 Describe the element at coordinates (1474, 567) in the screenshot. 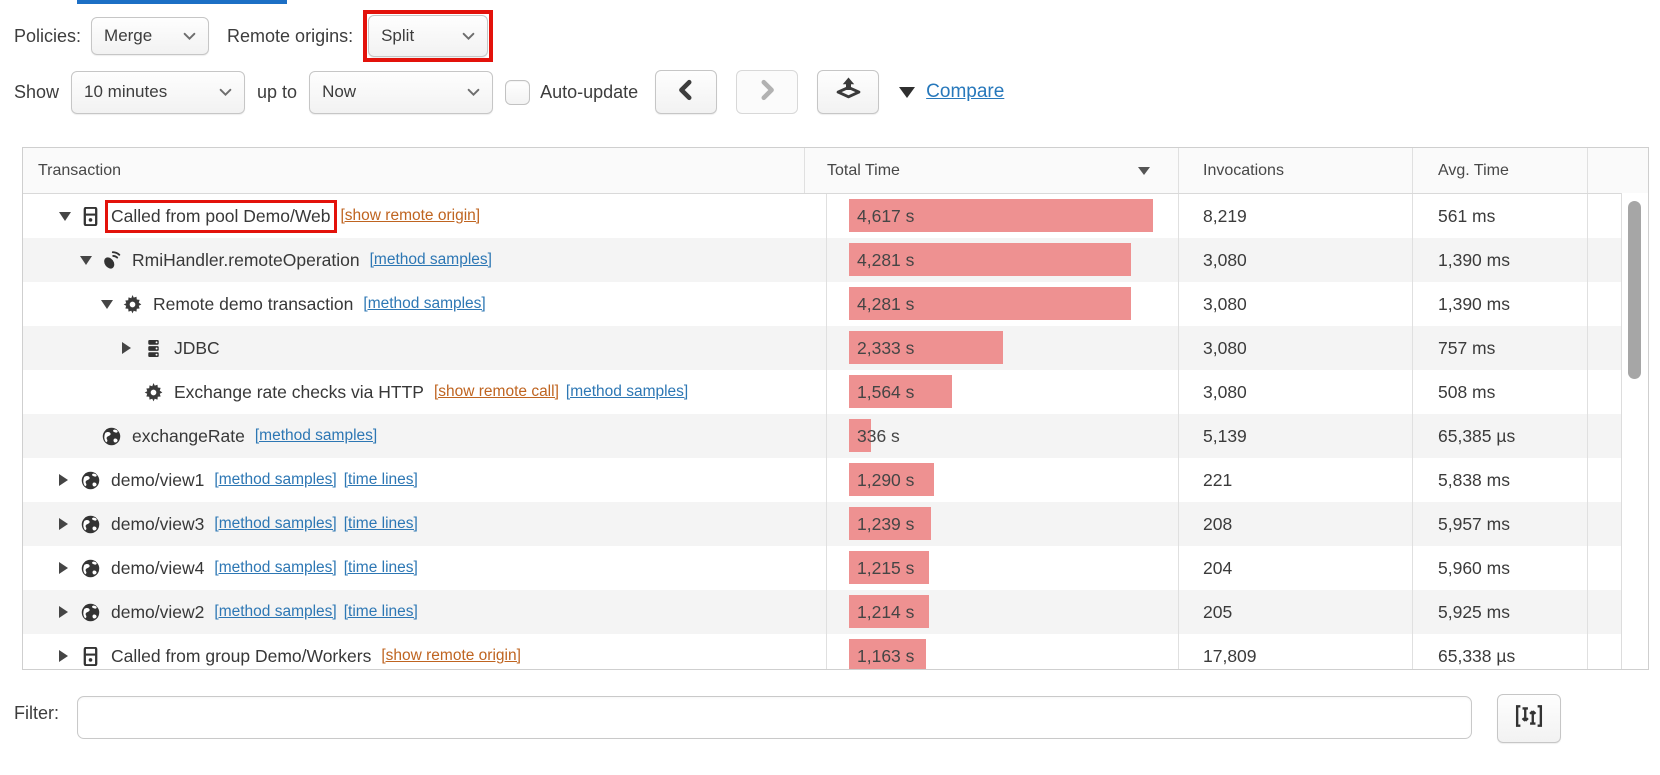

I see `avg-time-value: 5,960 ms` at that location.